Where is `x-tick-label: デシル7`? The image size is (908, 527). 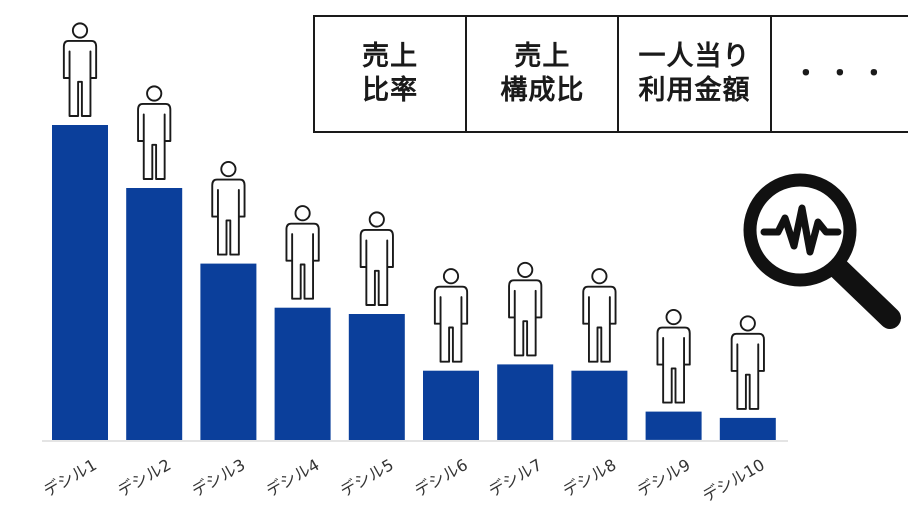 x-tick-label: デシル7 is located at coordinates (515, 478).